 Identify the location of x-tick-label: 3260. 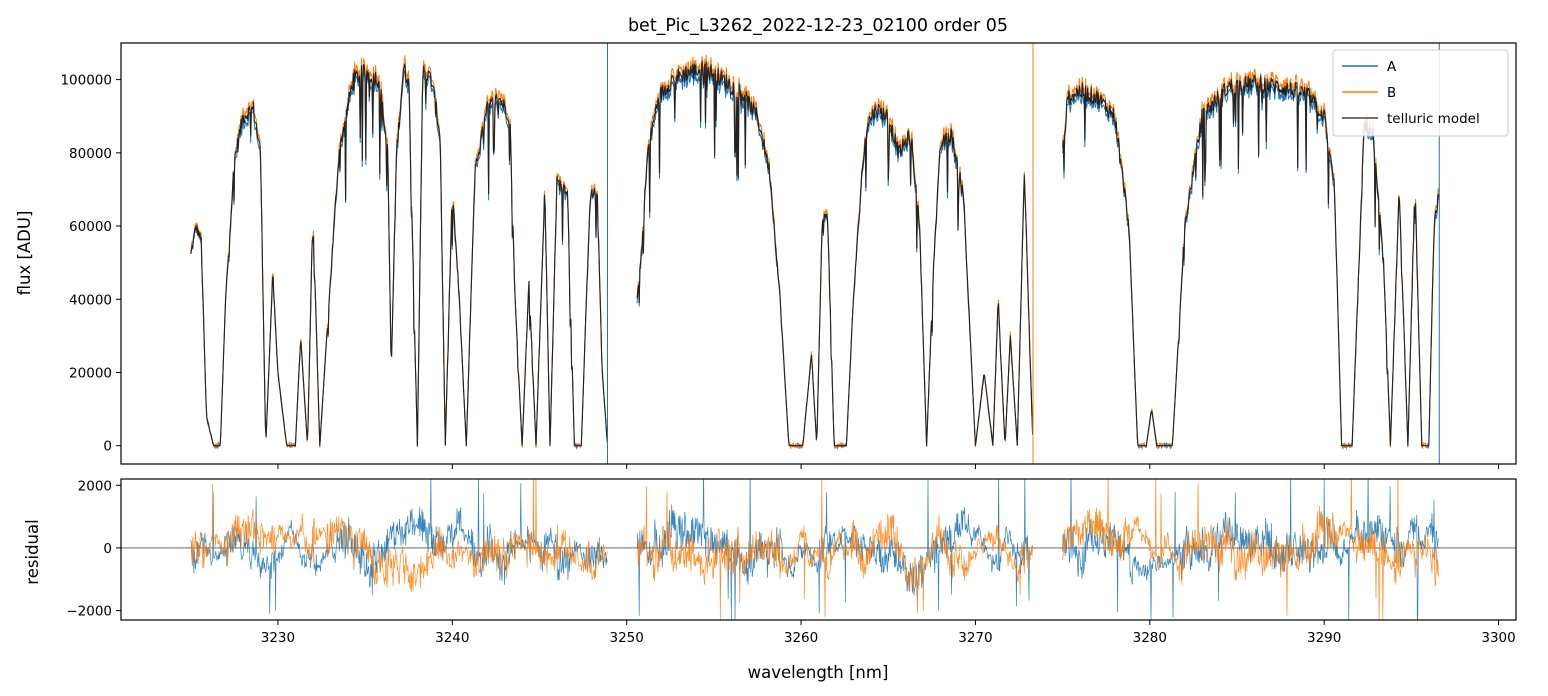
(801, 638).